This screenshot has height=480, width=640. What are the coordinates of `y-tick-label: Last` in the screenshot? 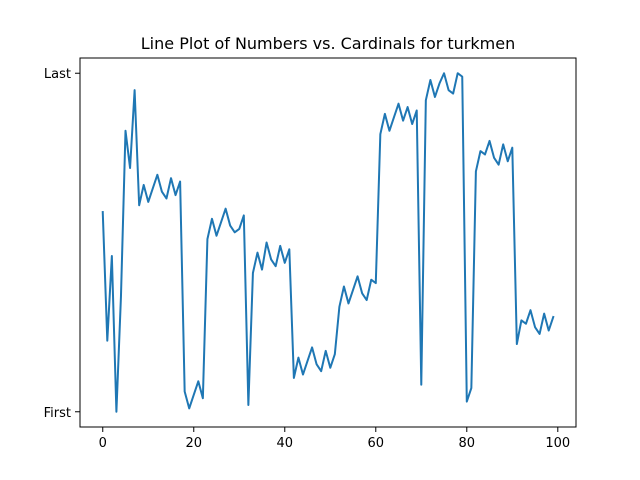 It's located at (57, 74).